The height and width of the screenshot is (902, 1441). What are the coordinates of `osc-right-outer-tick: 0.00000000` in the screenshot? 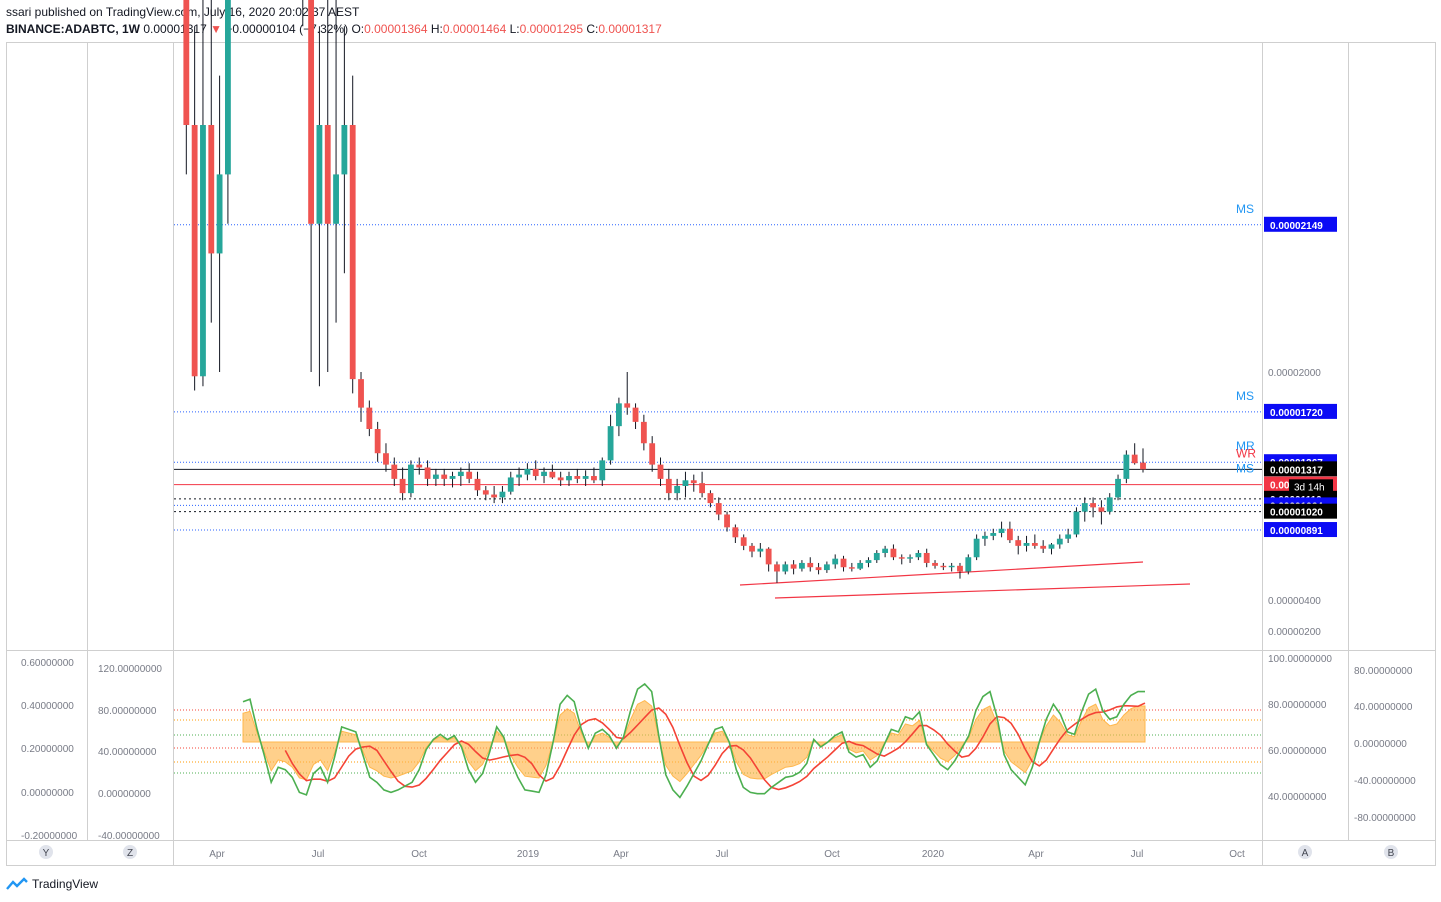 It's located at (1380, 744).